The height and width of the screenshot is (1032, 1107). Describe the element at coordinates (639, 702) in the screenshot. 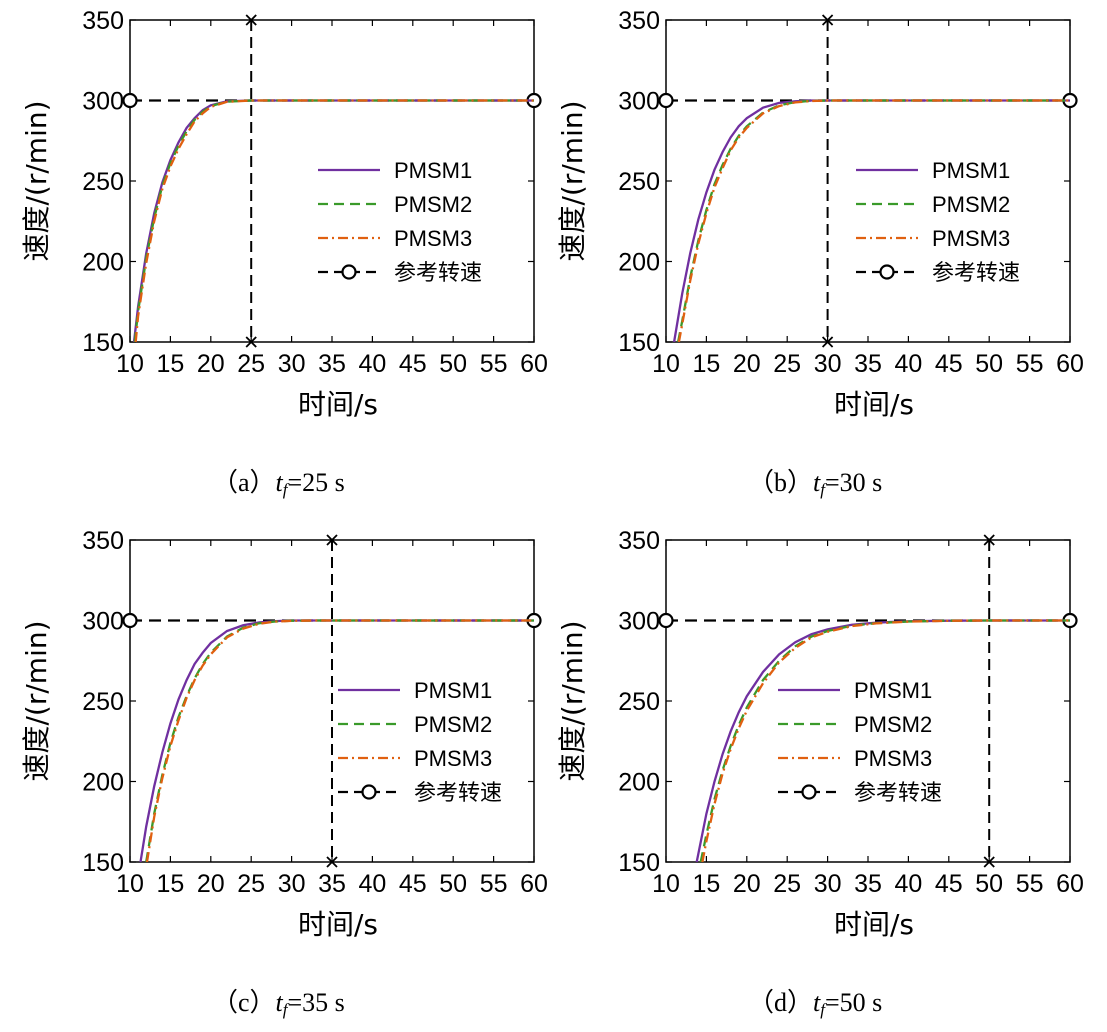

I see `y-tick-label: 250` at that location.